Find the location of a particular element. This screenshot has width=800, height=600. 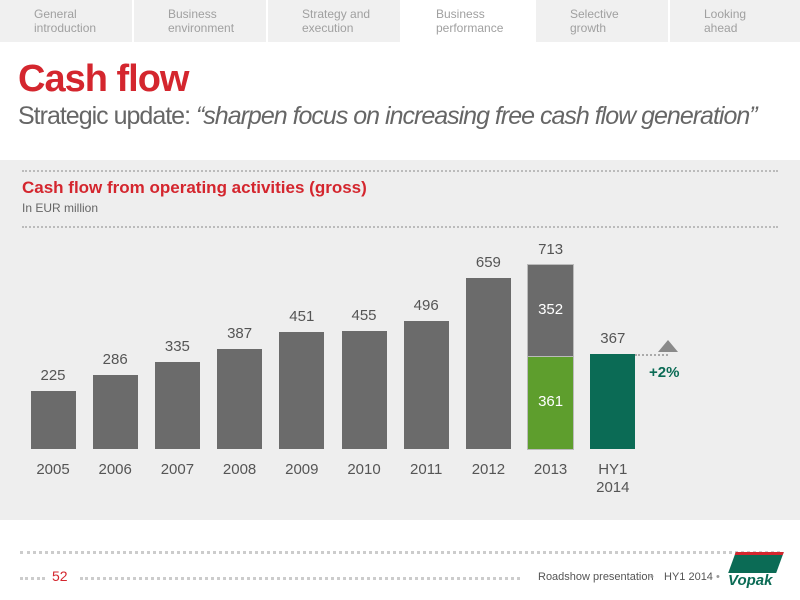

x-tick-label: 2005 is located at coordinates (53, 469).